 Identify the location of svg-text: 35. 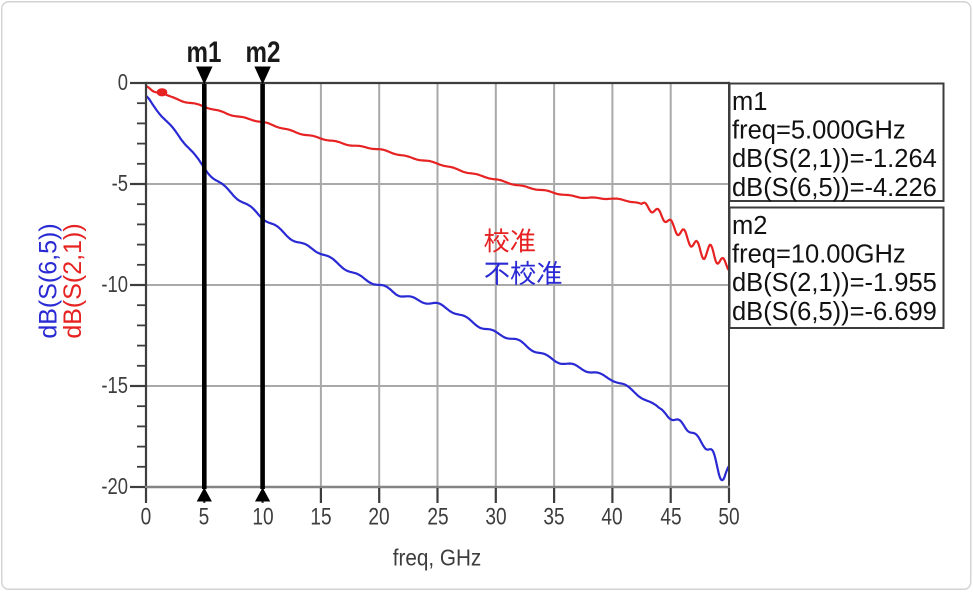
(553, 516).